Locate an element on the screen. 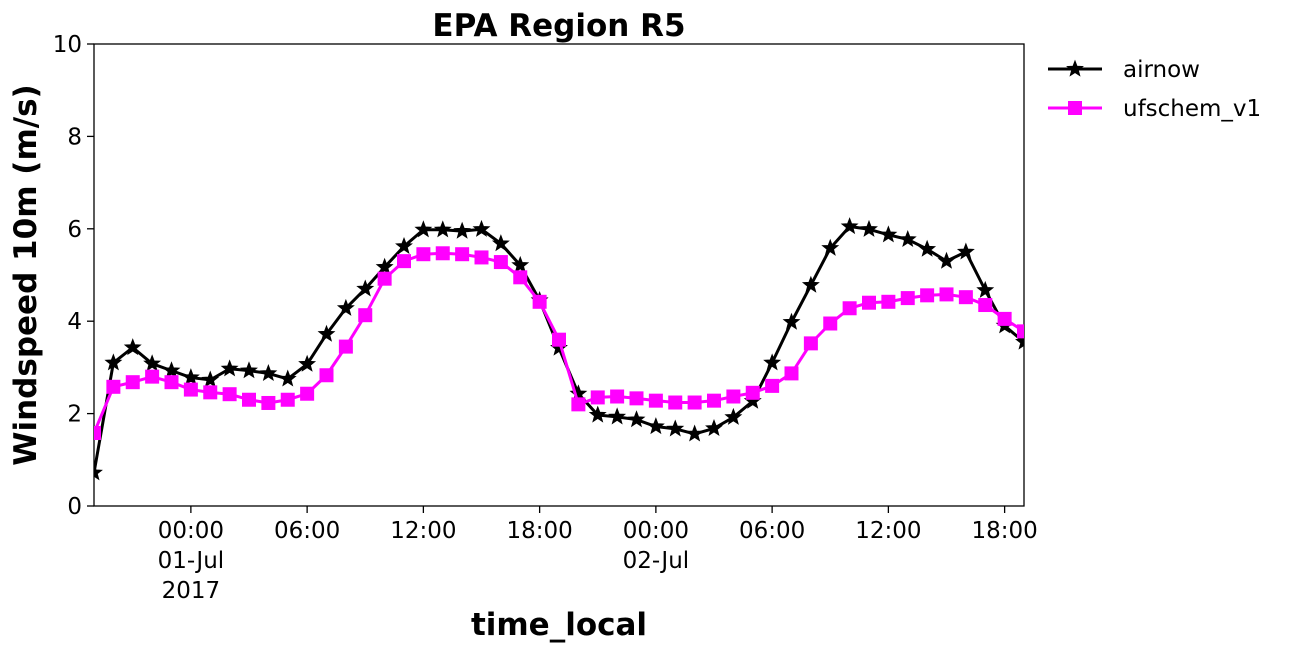  x-tick-label: 02-Jul is located at coordinates (656, 561).